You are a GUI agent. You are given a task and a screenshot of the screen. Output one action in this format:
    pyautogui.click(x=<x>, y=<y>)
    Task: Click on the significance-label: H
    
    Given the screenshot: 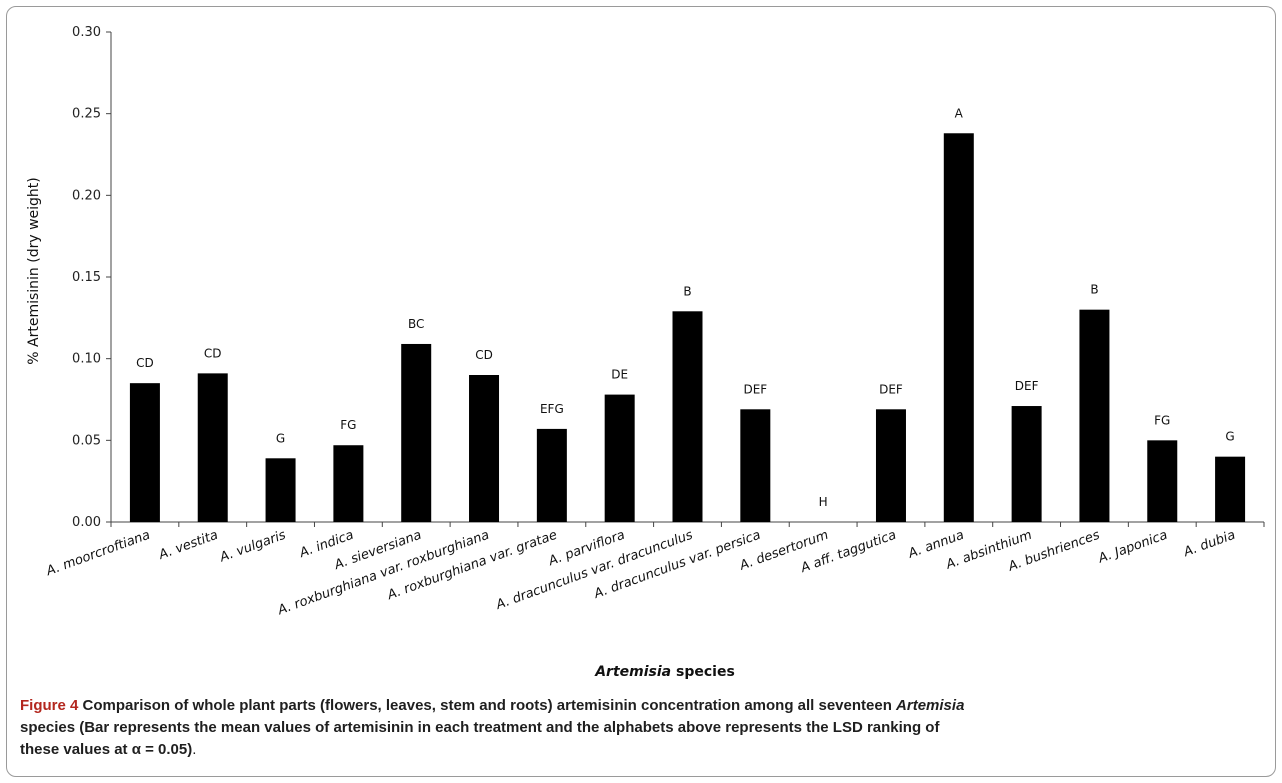 What is the action you would take?
    pyautogui.click(x=823, y=502)
    